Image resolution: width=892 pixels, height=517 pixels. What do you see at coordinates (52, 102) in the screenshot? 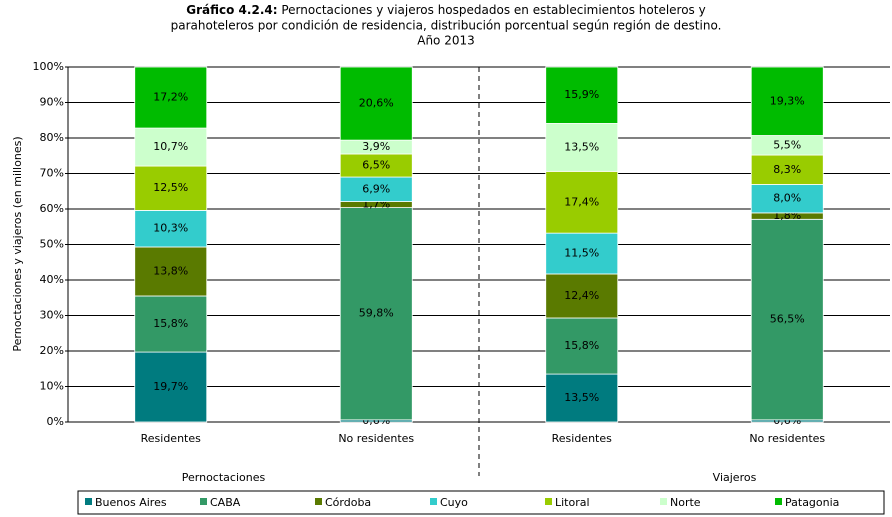
I see `y-tick-label: 90%` at bounding box center [52, 102].